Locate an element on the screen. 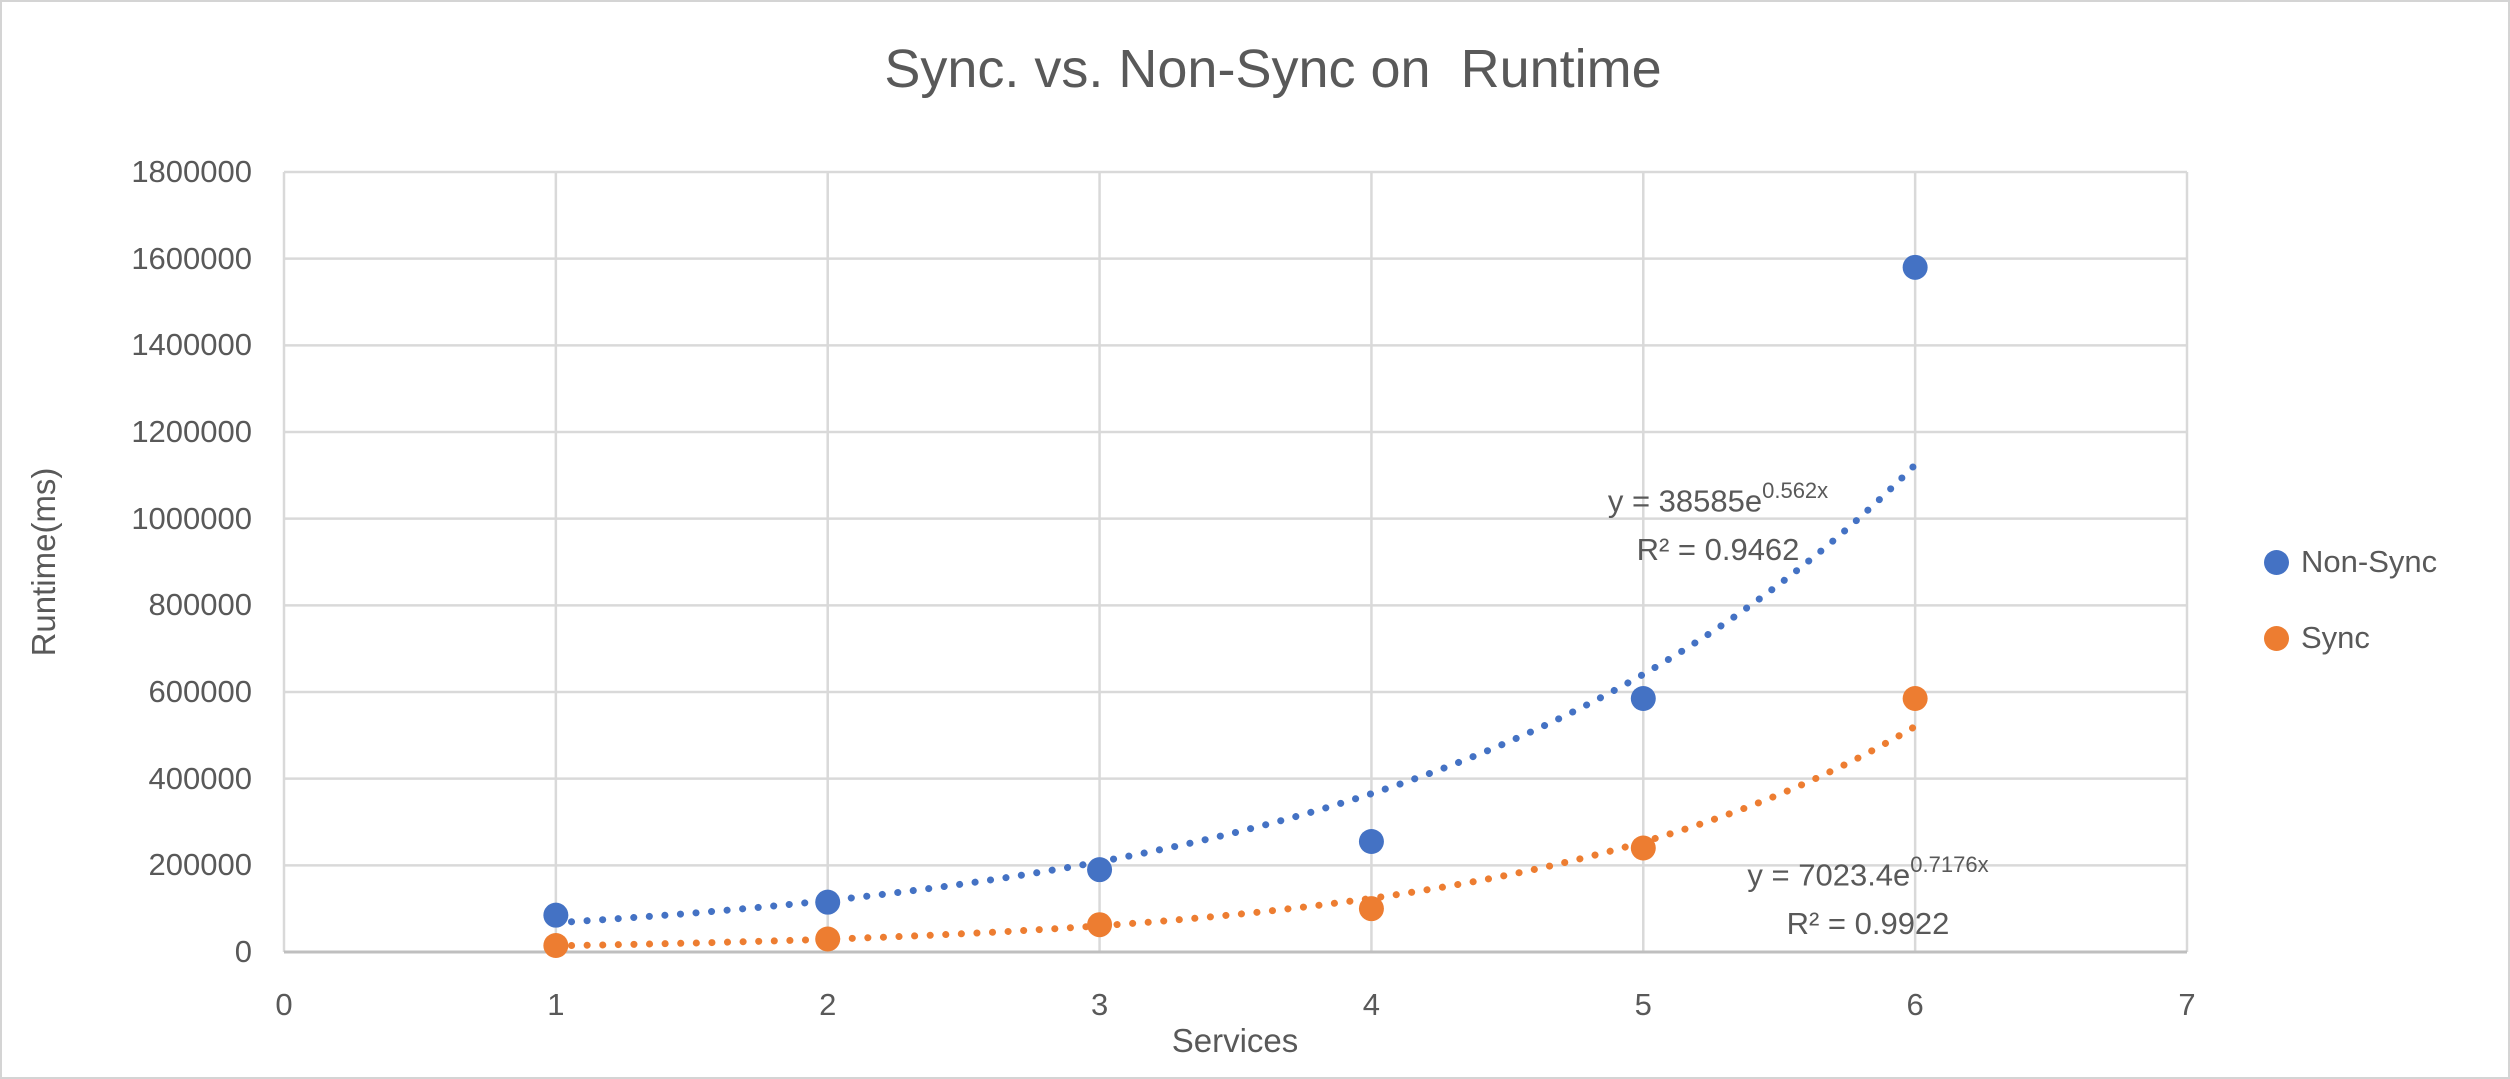 This screenshot has width=2510, height=1079. x-axis-tick-label: 0 is located at coordinates (284, 1004).